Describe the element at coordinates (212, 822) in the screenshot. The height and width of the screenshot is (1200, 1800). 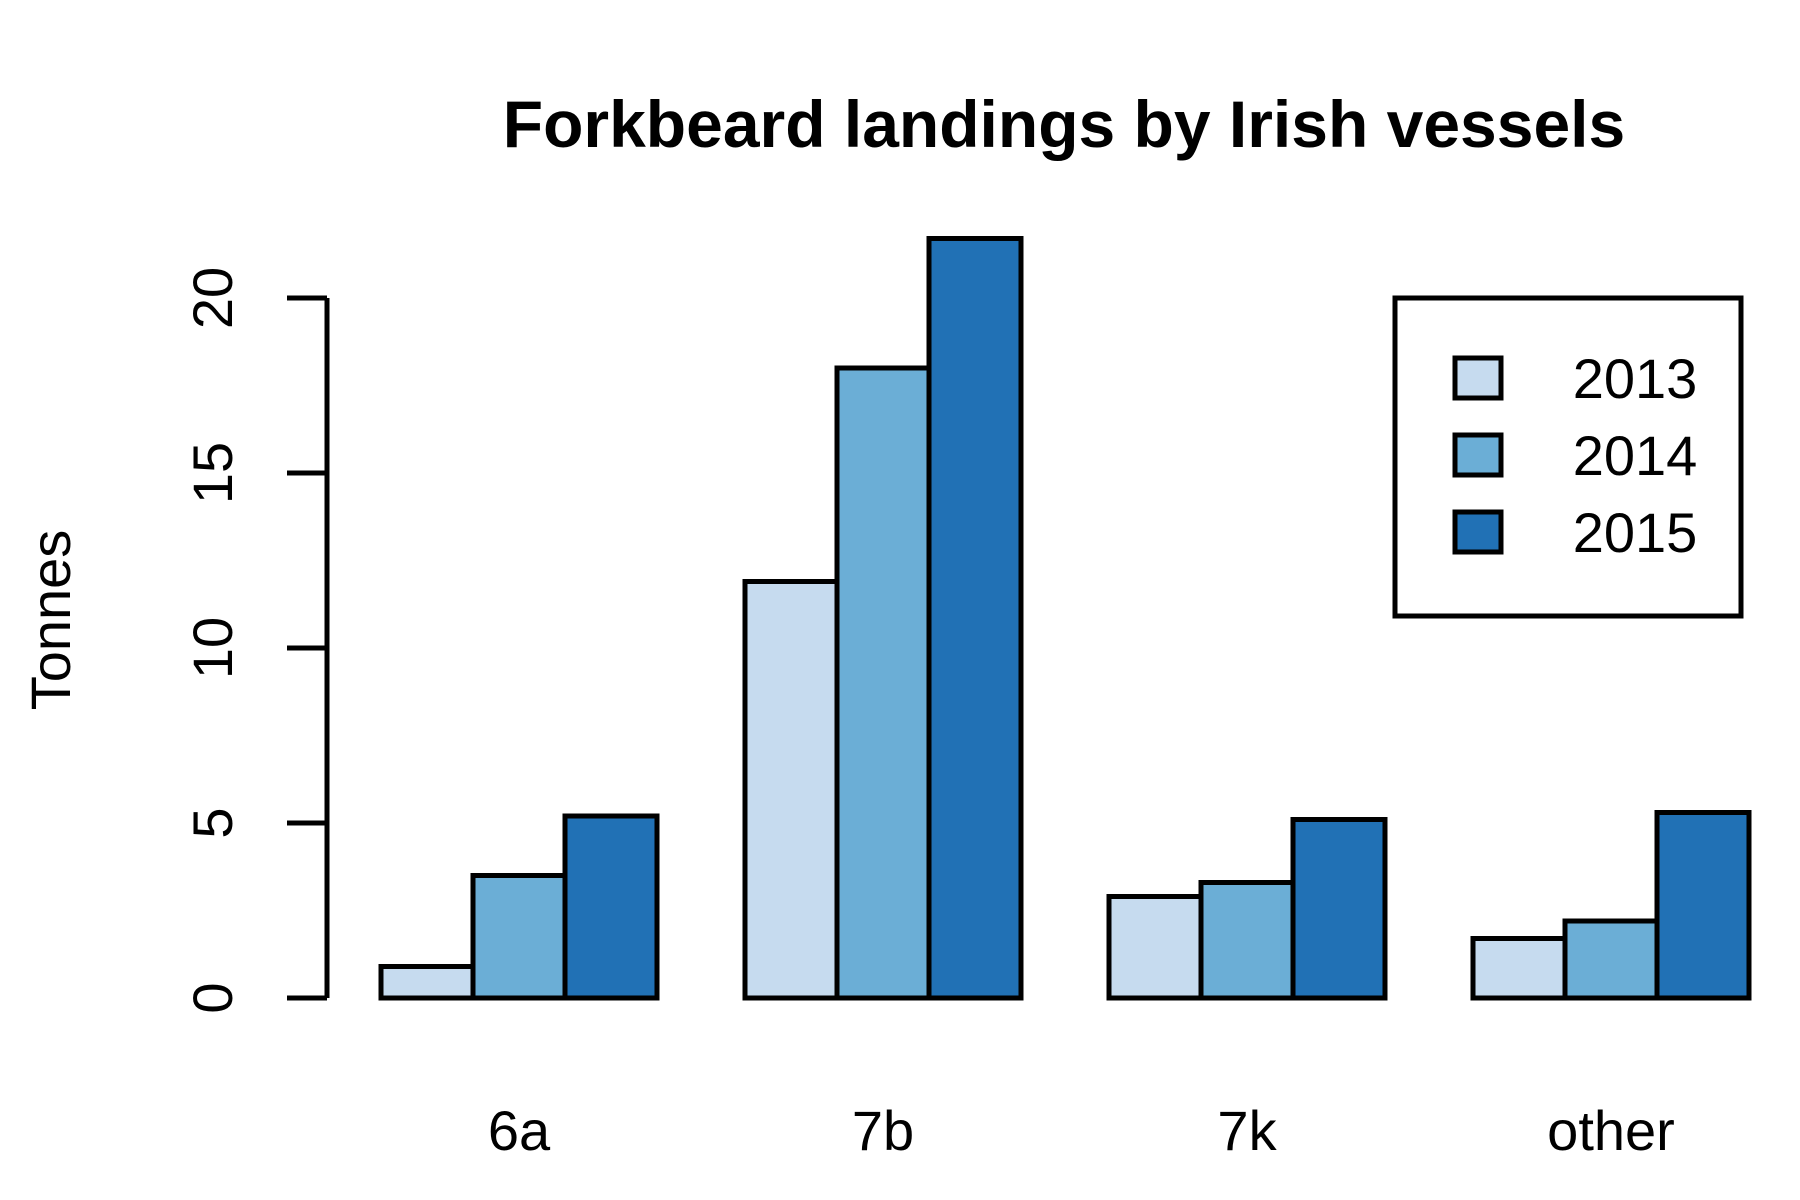
I see `y-tick-label: 5` at that location.